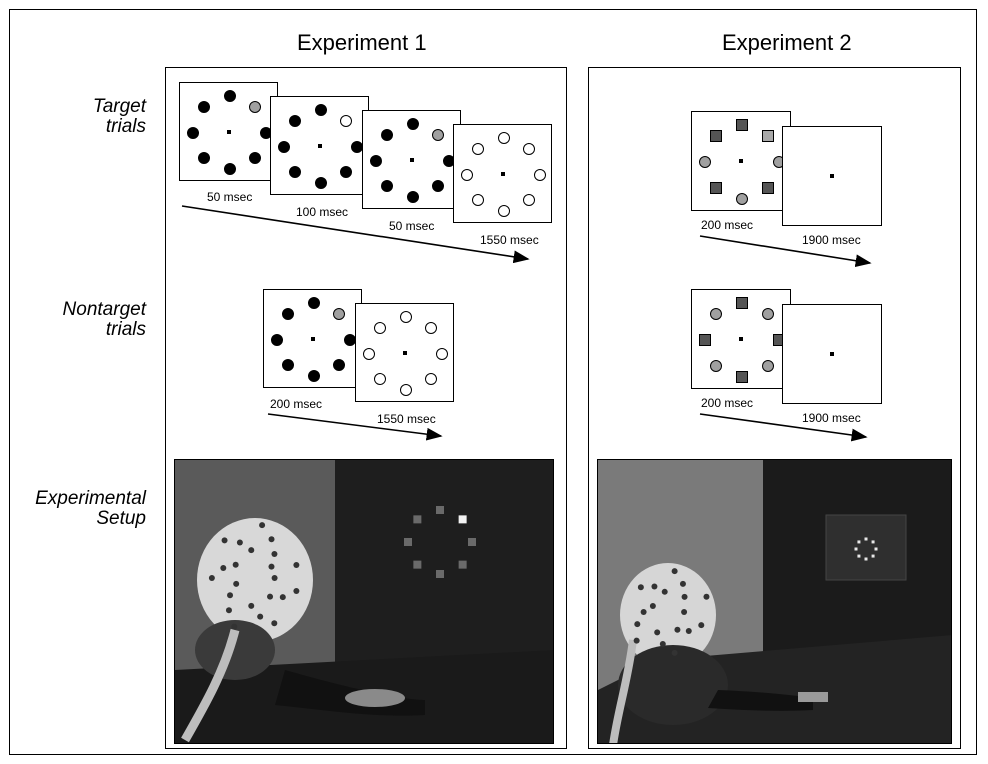 The width and height of the screenshot is (988, 764). Describe the element at coordinates (831, 418) in the screenshot. I see `exp2-nontarget-duration-2: 1900 msec` at that location.